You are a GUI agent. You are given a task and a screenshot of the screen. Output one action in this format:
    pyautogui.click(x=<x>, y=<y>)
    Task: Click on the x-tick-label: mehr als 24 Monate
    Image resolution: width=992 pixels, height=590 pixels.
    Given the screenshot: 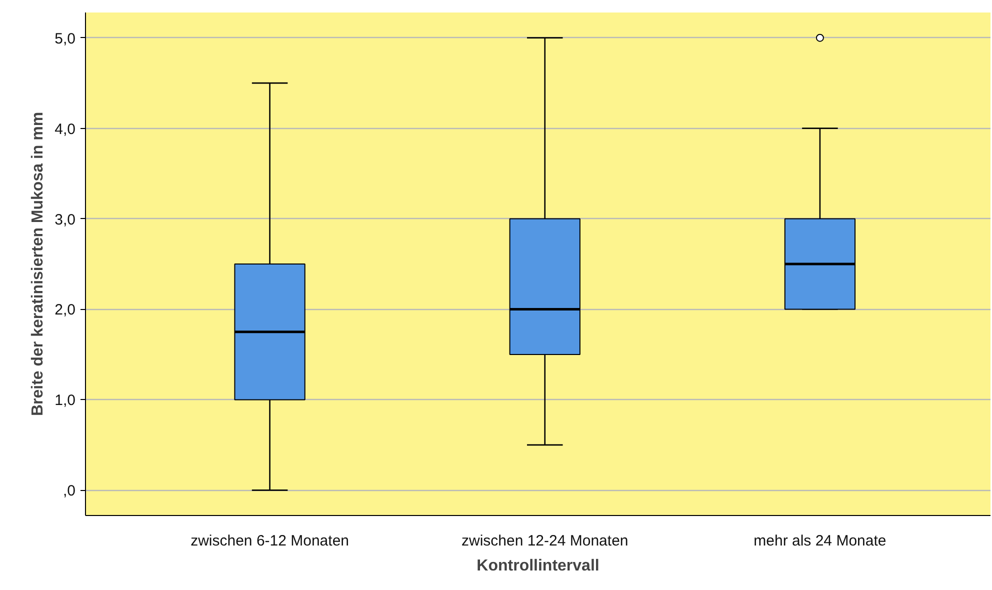 What is the action you would take?
    pyautogui.click(x=820, y=541)
    